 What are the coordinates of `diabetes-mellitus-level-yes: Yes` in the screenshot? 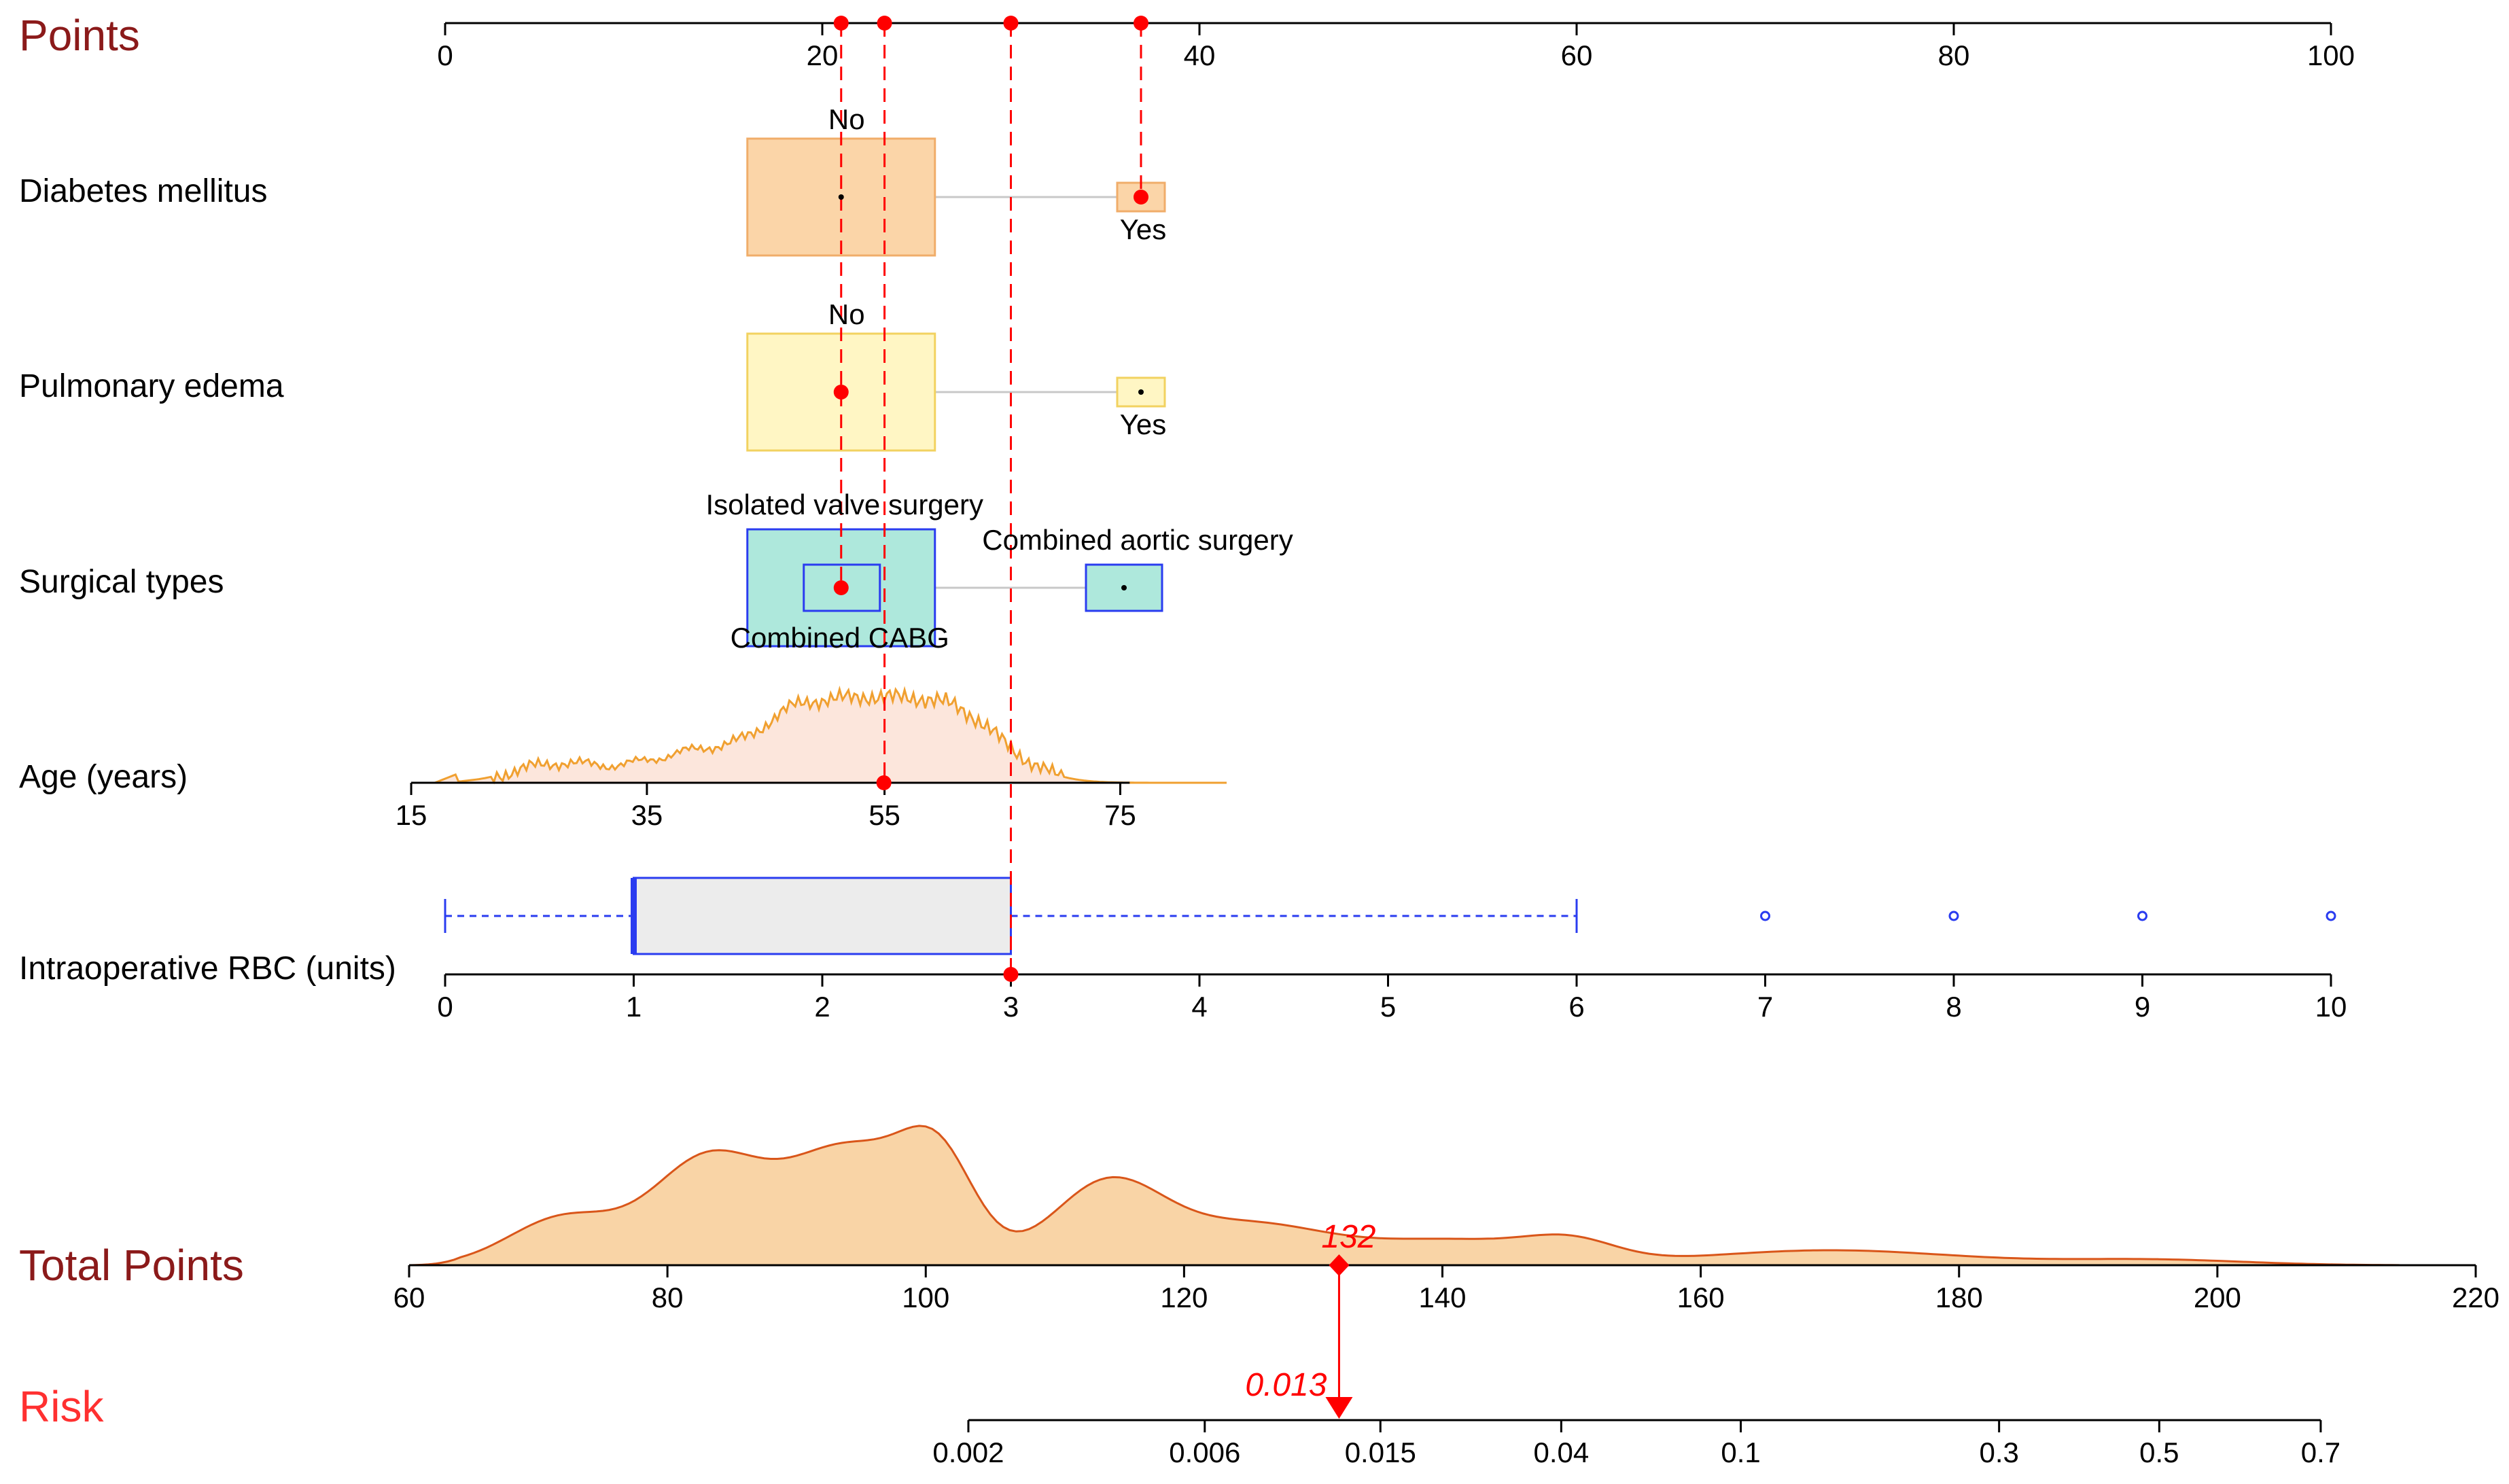 It's located at (1143, 229).